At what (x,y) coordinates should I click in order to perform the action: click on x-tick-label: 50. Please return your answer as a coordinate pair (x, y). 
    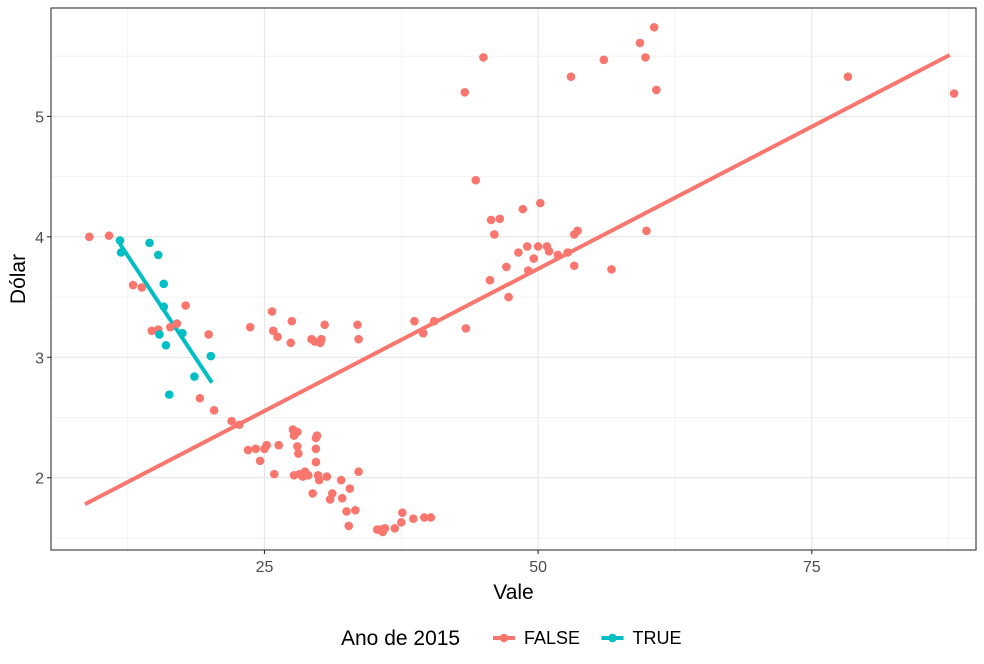
    Looking at the image, I should click on (538, 567).